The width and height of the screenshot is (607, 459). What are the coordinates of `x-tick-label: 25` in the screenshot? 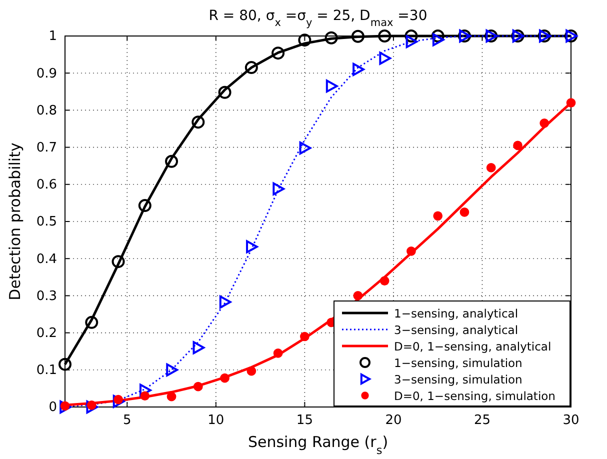 It's located at (482, 420).